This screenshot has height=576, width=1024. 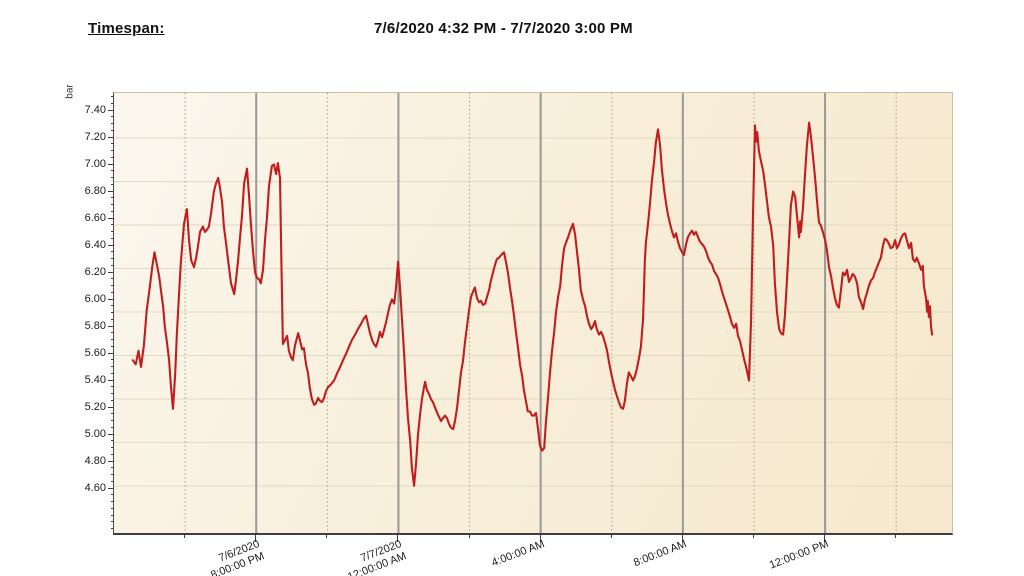 I want to click on y-tick-label: 5.20, so click(x=95, y=406).